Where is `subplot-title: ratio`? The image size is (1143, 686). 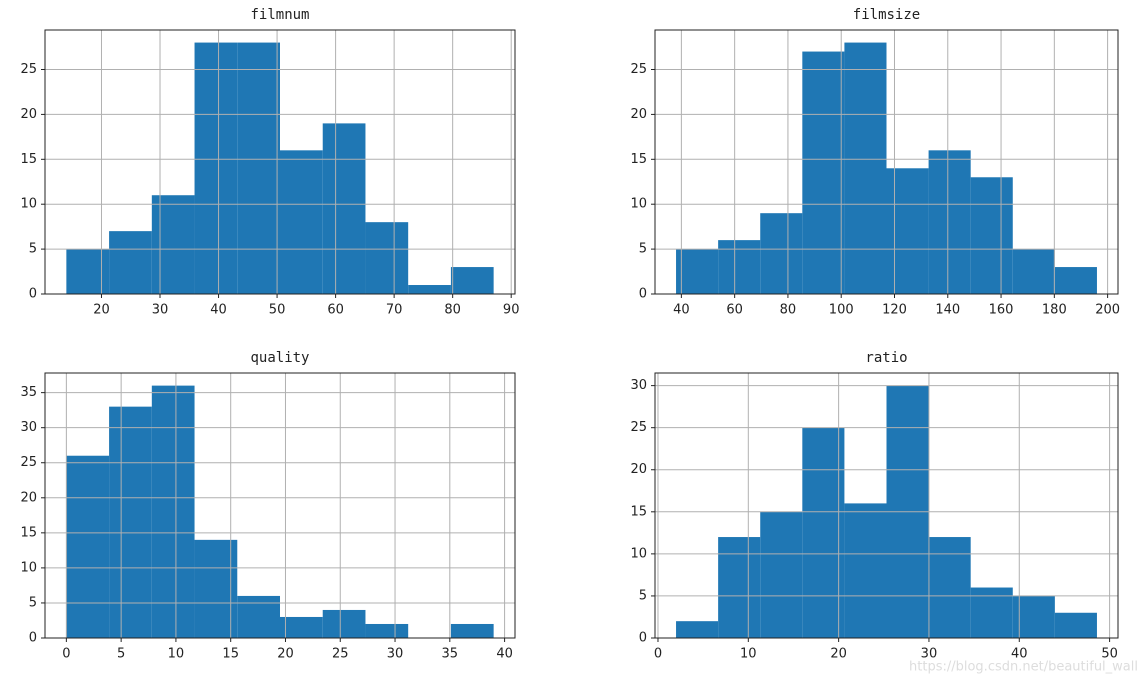 subplot-title: ratio is located at coordinates (886, 358).